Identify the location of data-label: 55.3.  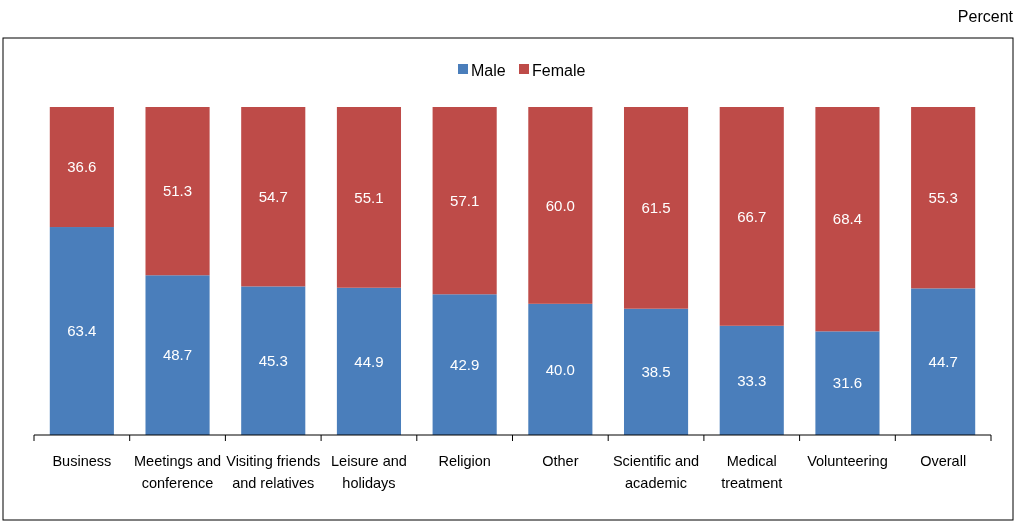
(943, 197).